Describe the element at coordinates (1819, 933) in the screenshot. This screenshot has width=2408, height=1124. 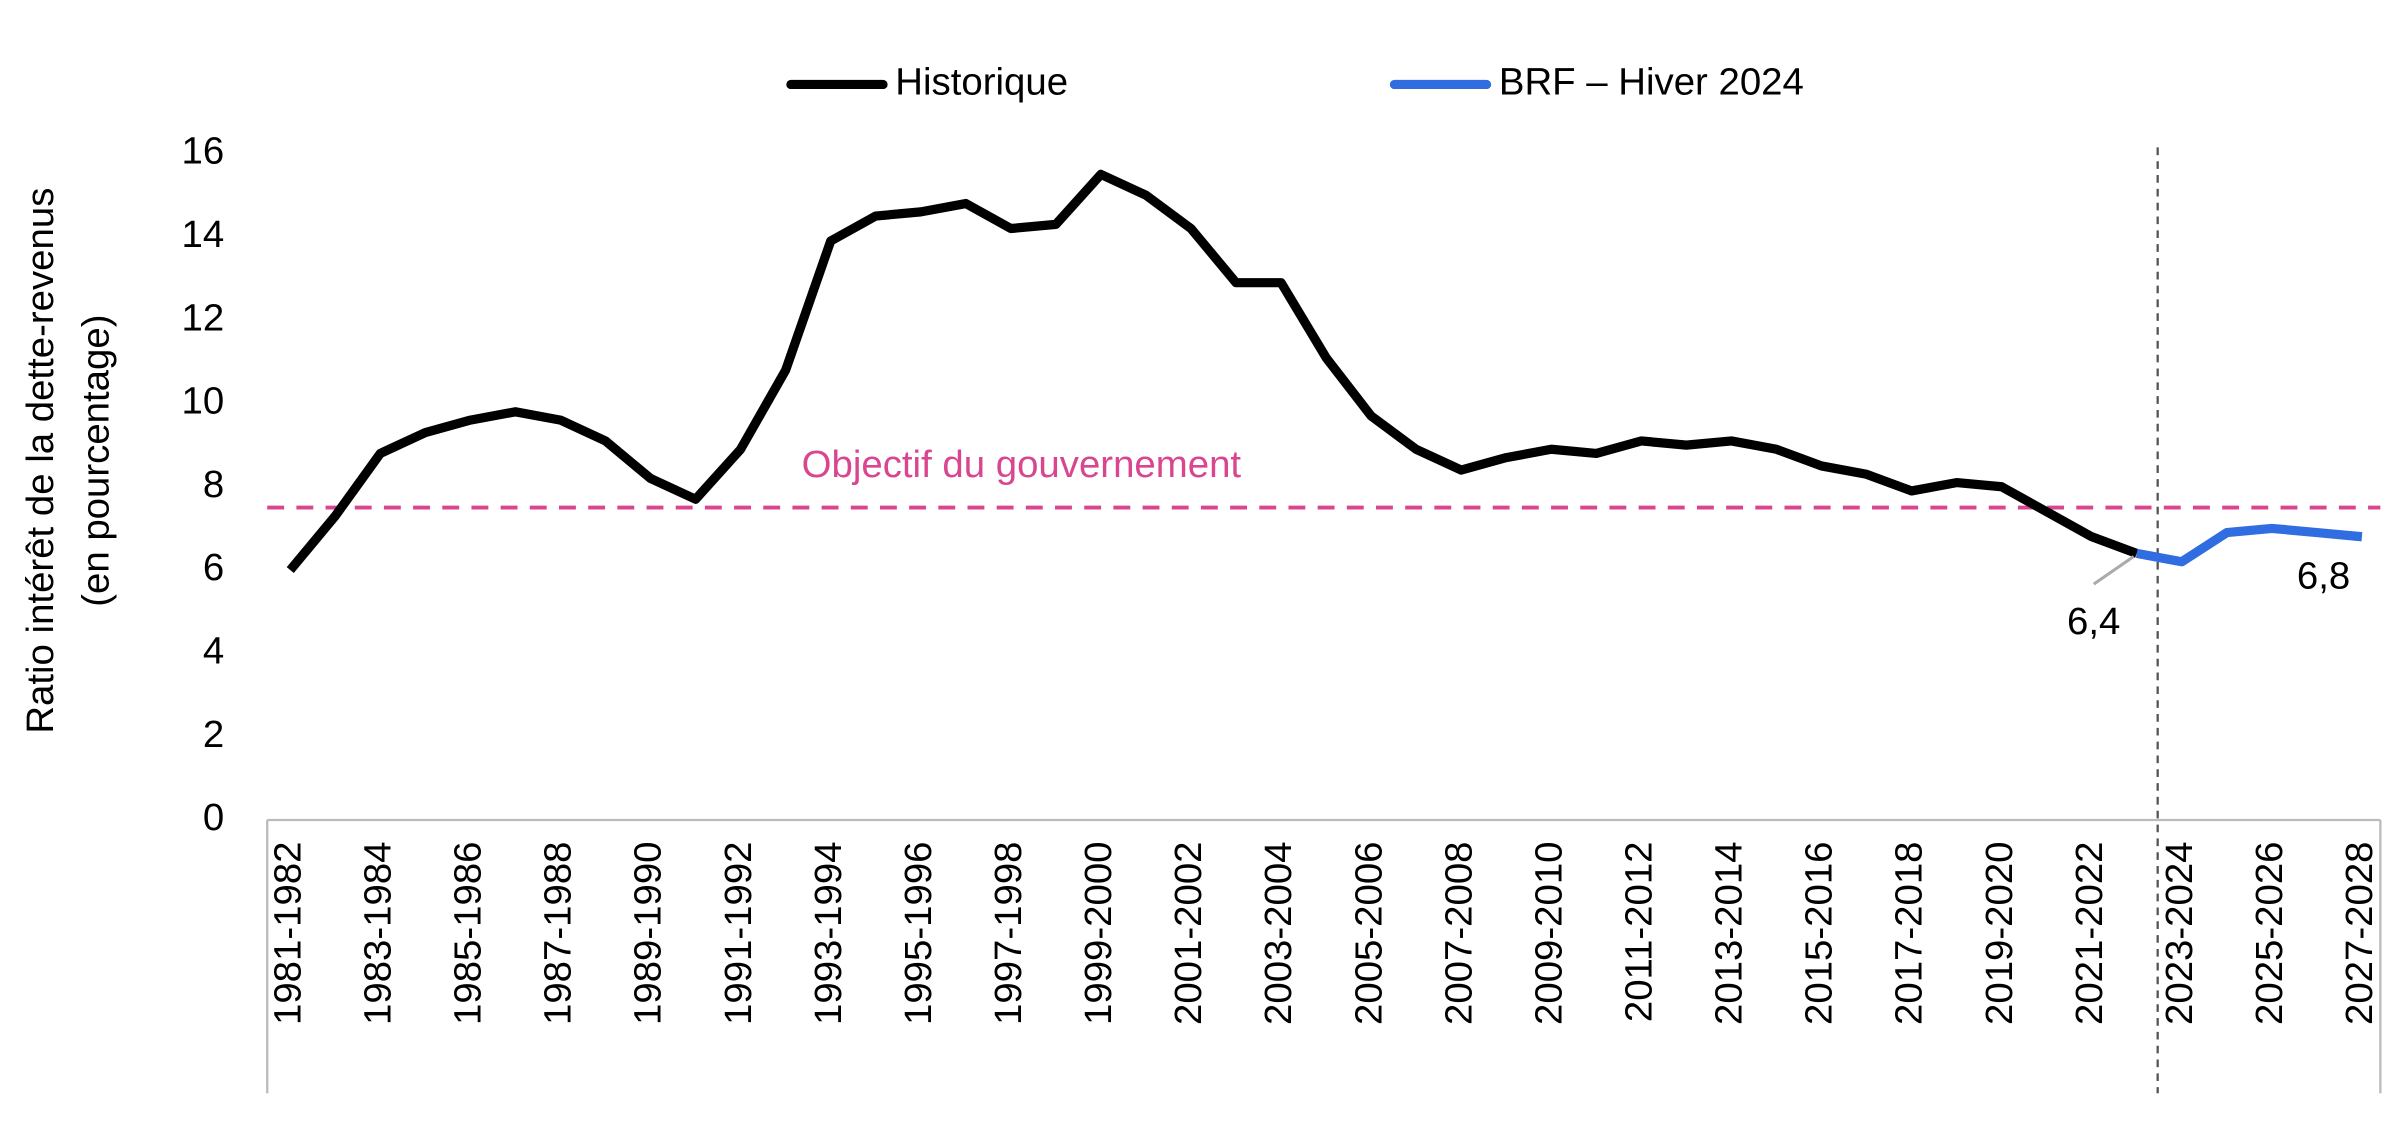
I see `x-tick-label: 2015-2016` at that location.